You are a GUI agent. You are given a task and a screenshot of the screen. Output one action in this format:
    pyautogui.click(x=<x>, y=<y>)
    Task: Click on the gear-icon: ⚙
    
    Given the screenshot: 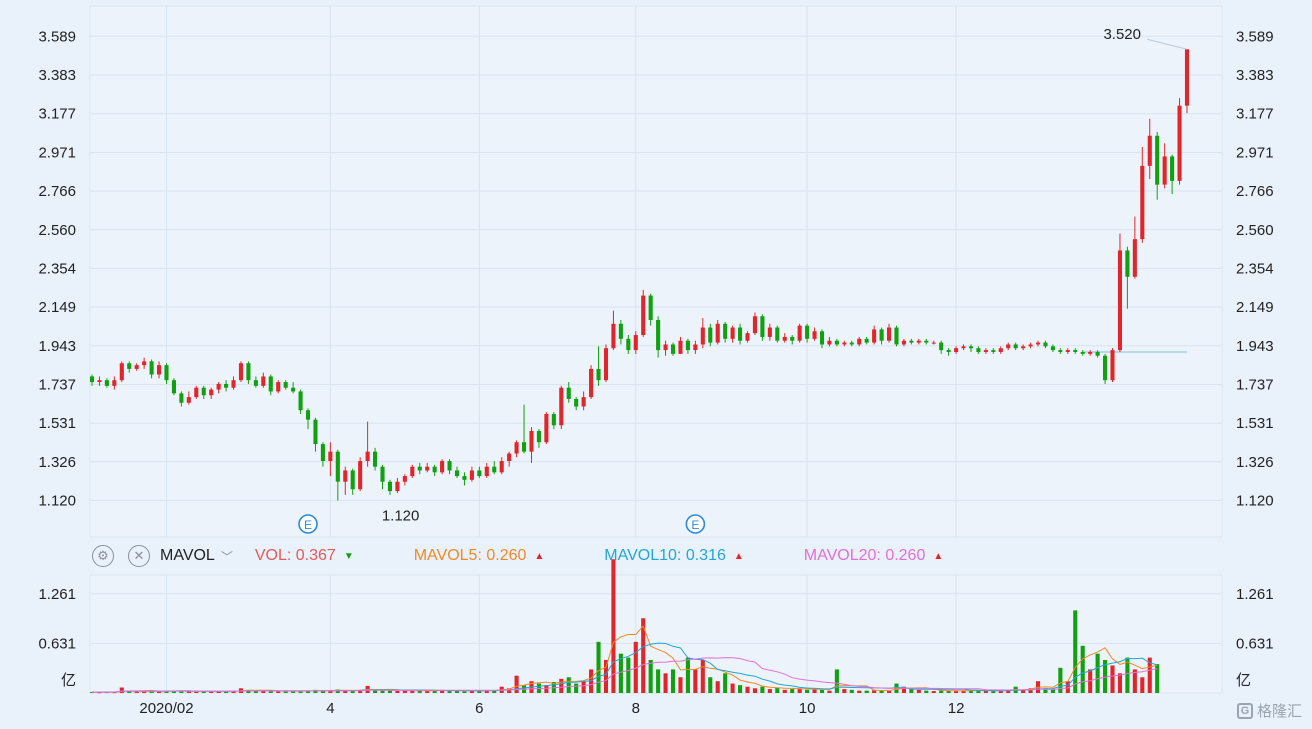 What is the action you would take?
    pyautogui.click(x=103, y=556)
    